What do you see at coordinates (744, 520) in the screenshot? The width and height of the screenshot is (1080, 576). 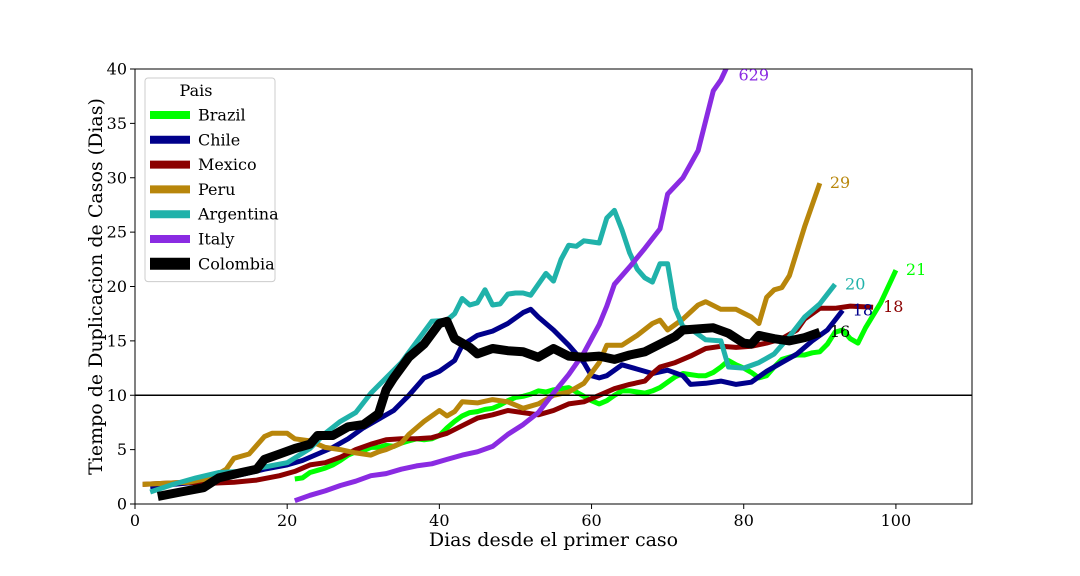 I see `x-tick-label: 80` at bounding box center [744, 520].